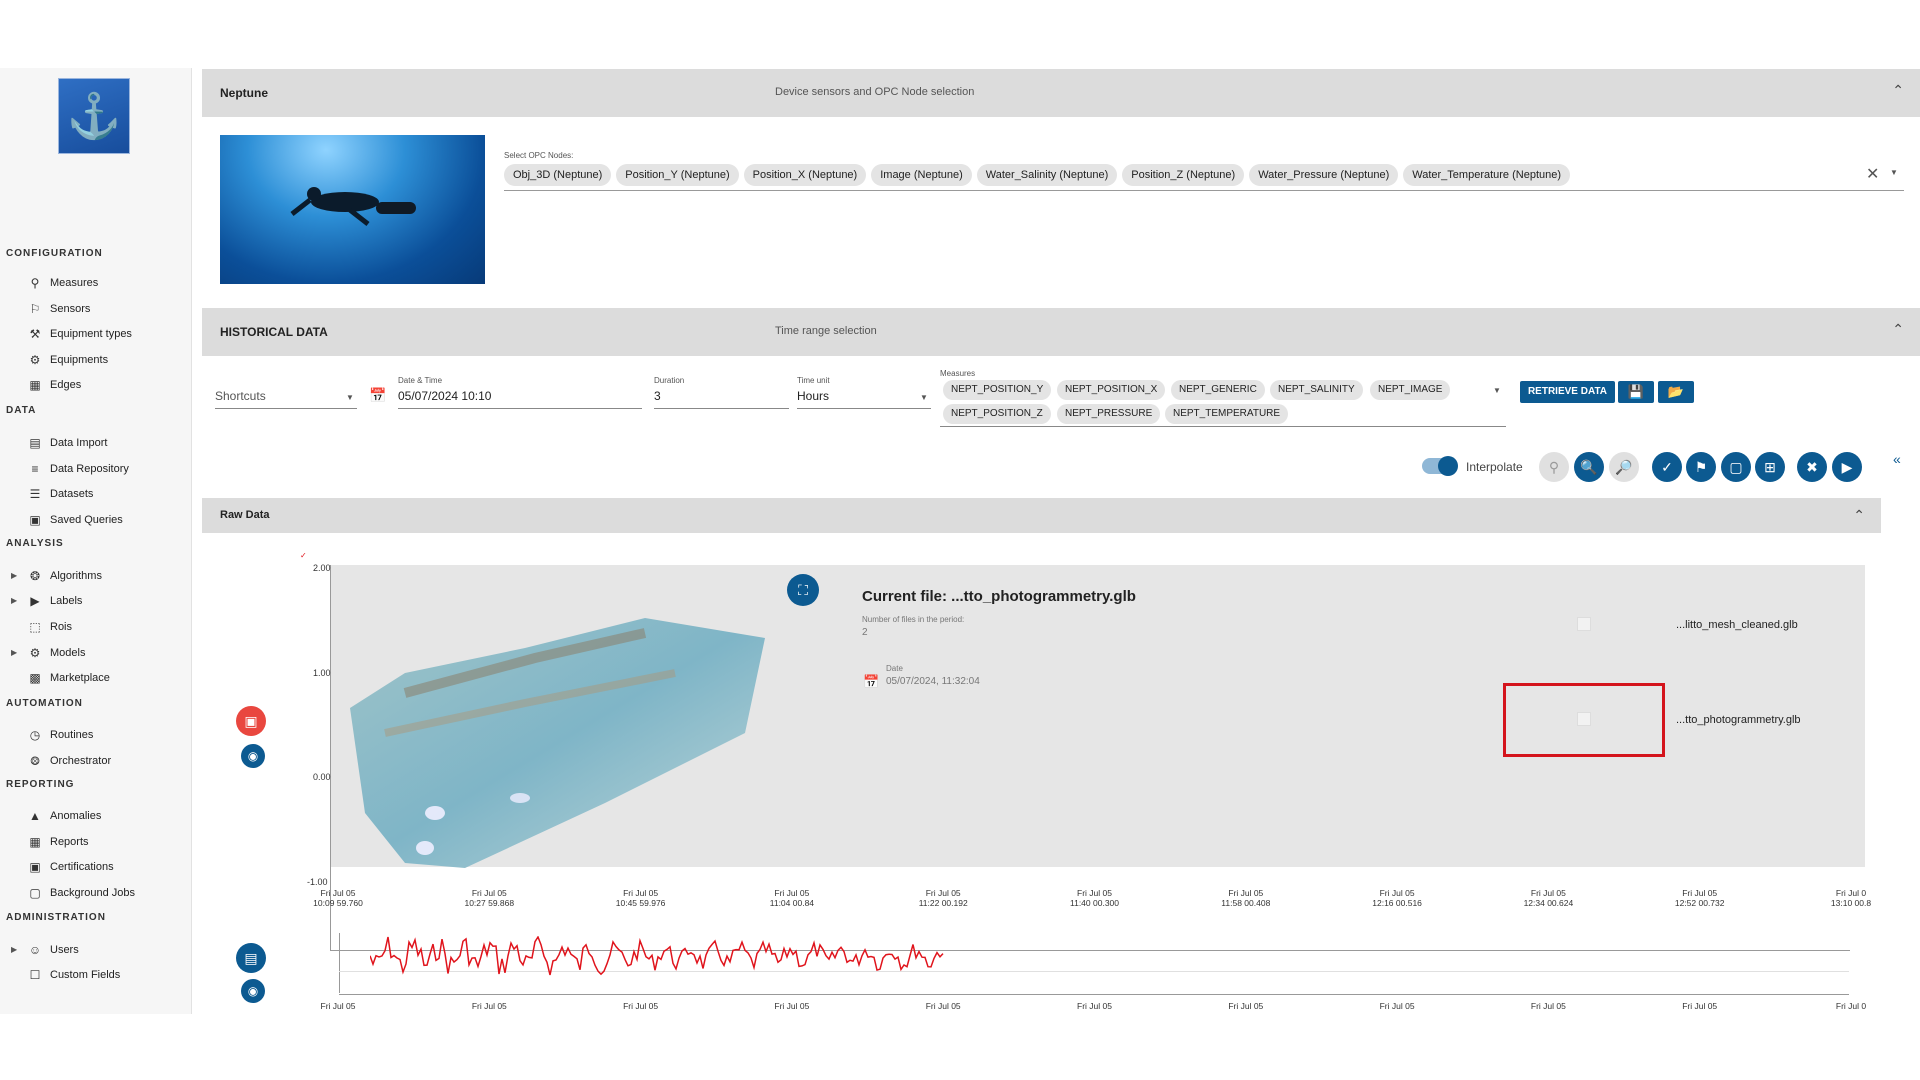 The image size is (1920, 1080). Describe the element at coordinates (1041, 515) in the screenshot. I see `raw-data-panel-header: Raw Data ⌃` at that location.